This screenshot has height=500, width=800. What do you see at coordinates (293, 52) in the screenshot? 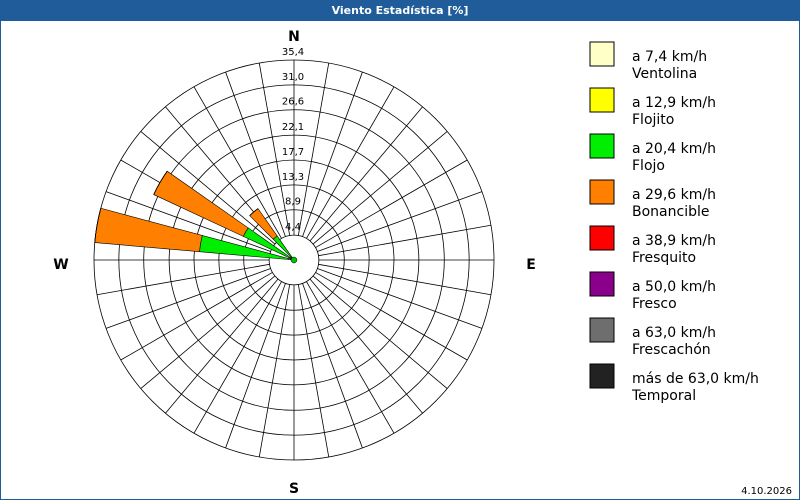
I see `radial-tick-label: 35,4` at bounding box center [293, 52].